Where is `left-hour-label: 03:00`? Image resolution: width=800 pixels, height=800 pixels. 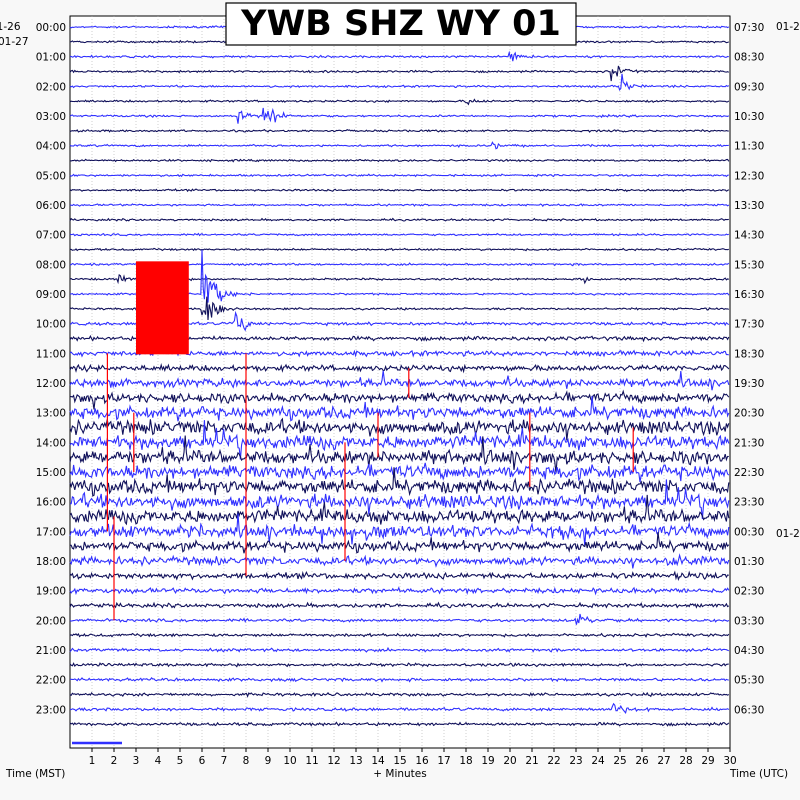 left-hour-label: 03:00 is located at coordinates (51, 117).